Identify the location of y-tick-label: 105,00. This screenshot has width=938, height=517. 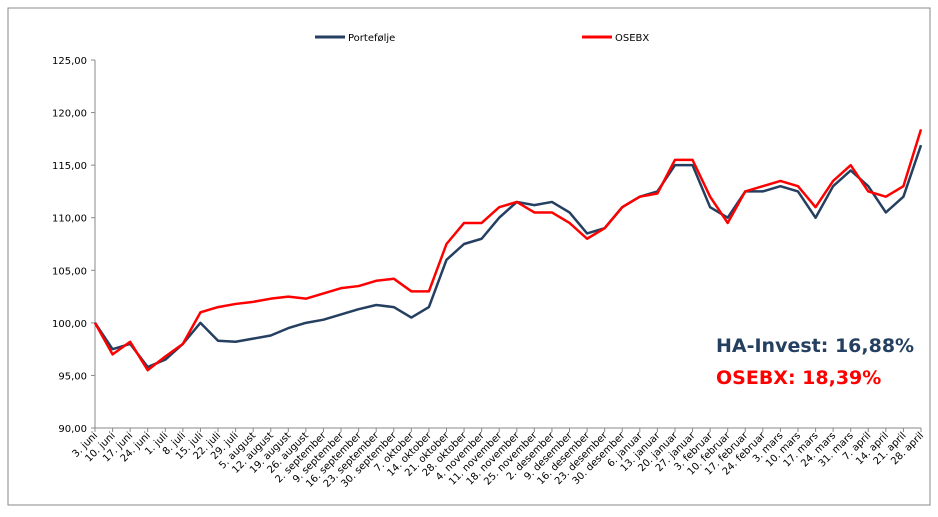
(69, 271).